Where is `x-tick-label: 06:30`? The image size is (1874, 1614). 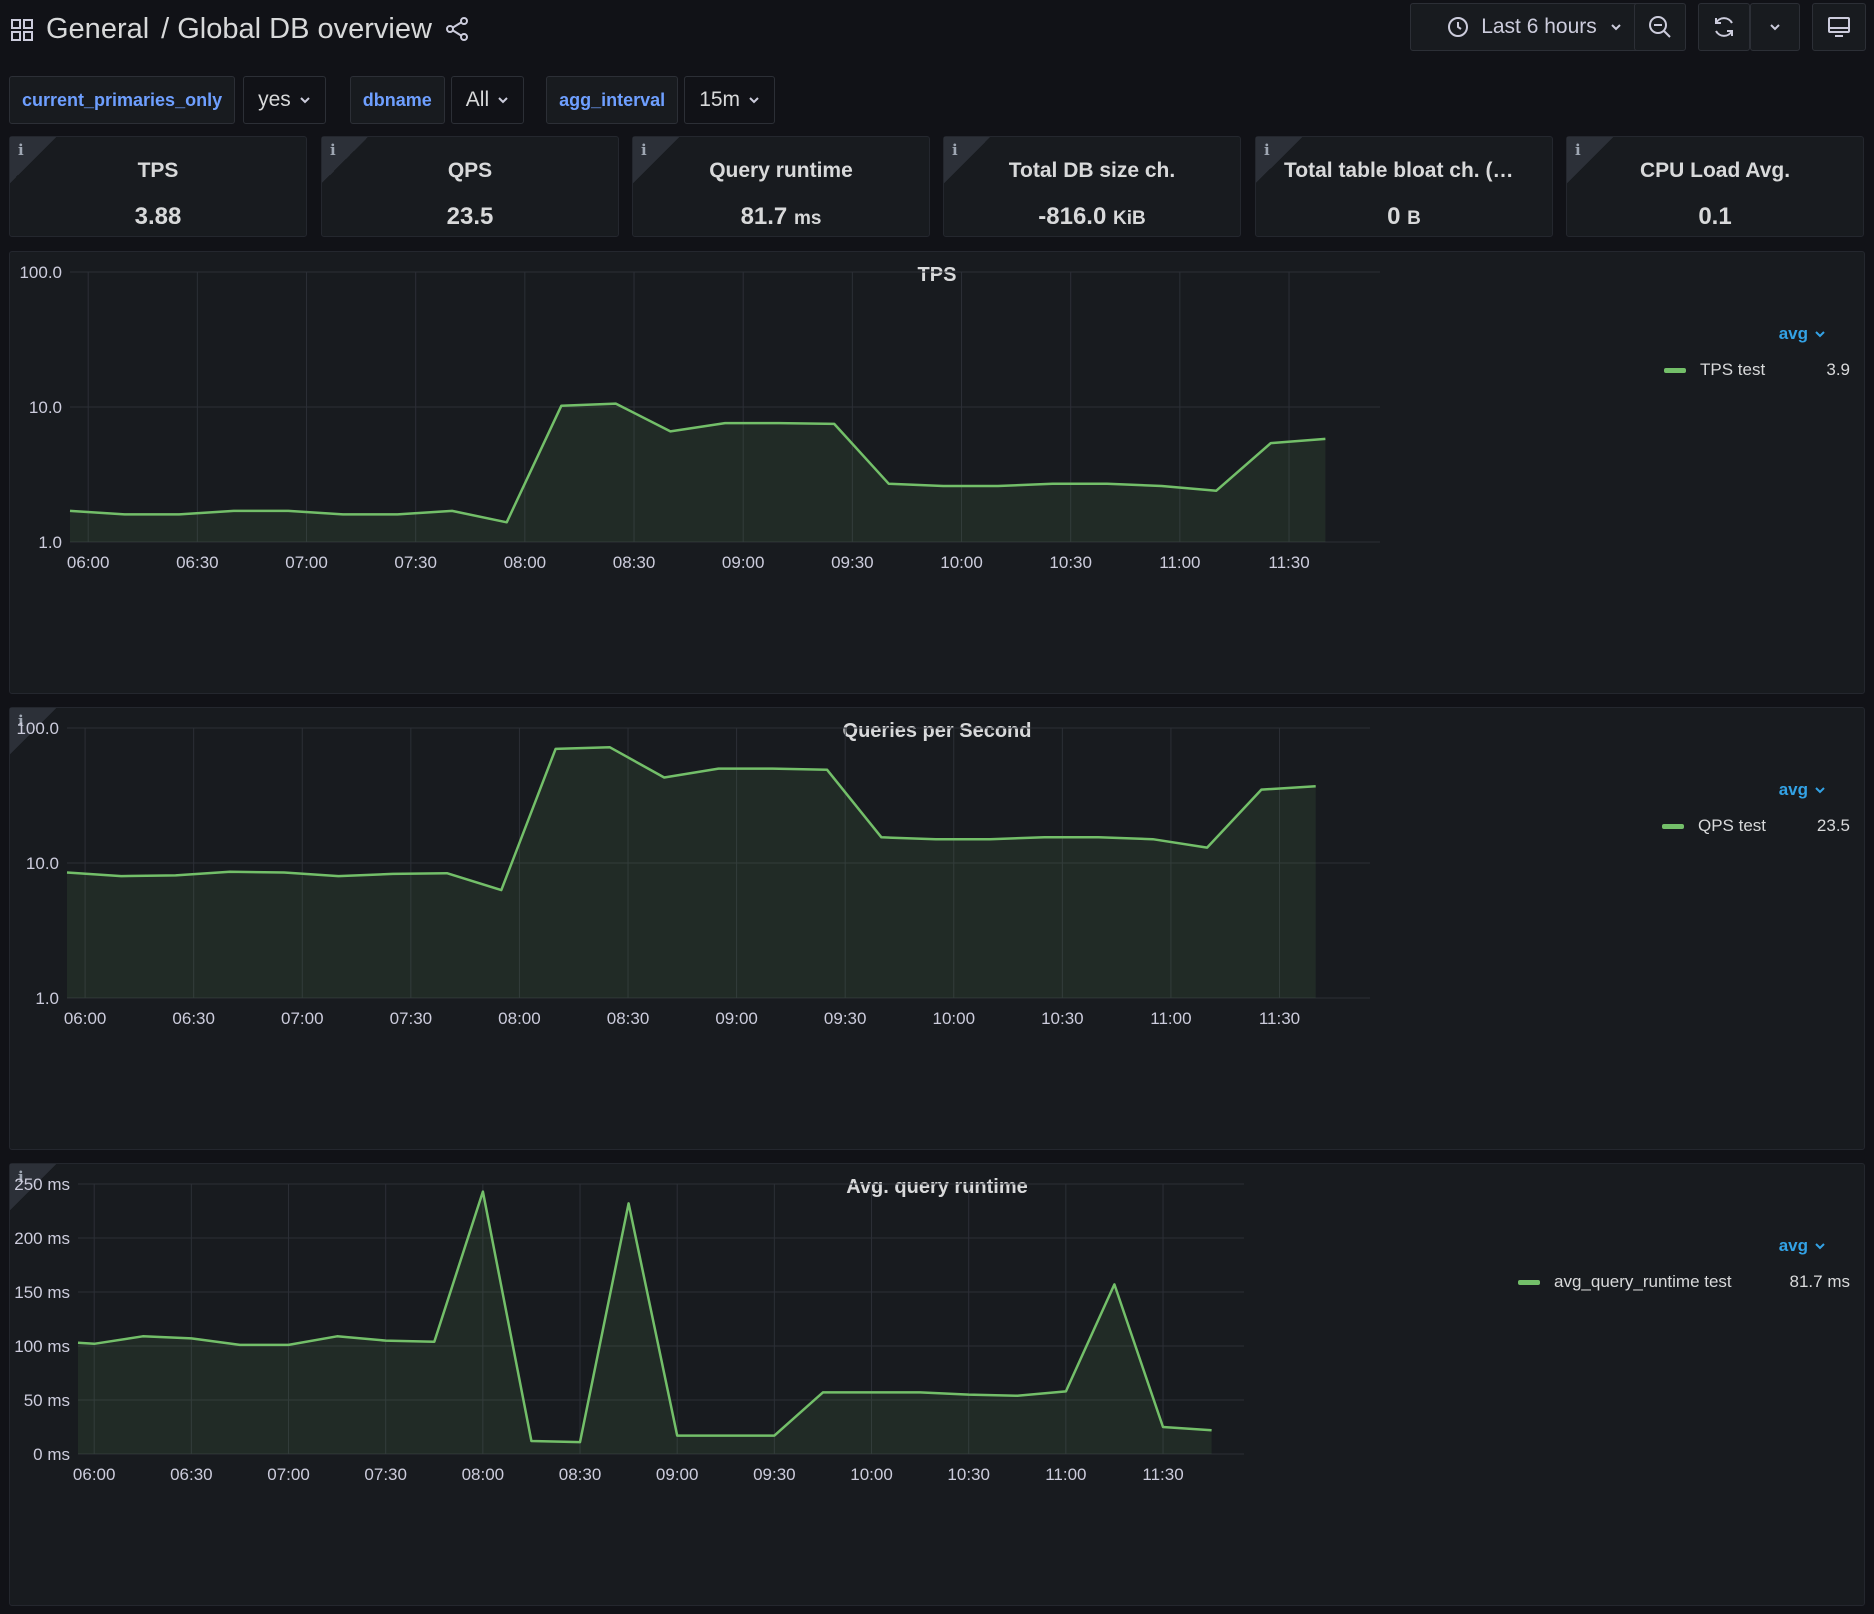 x-tick-label: 06:30 is located at coordinates (193, 1018).